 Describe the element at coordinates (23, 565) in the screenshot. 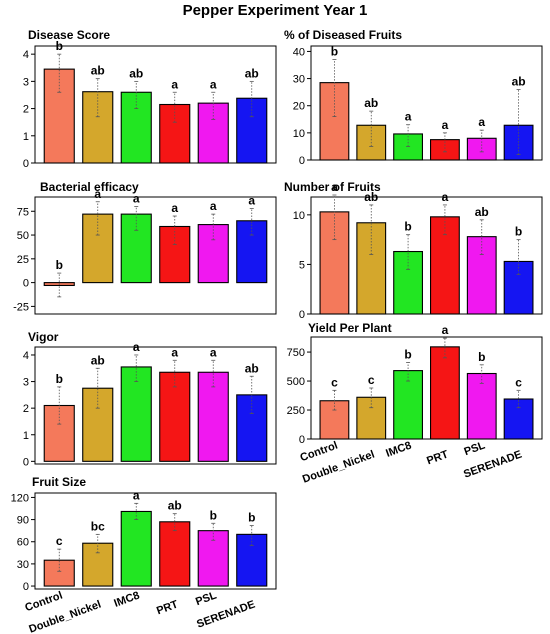

I see `y-tick-label: 30` at that location.